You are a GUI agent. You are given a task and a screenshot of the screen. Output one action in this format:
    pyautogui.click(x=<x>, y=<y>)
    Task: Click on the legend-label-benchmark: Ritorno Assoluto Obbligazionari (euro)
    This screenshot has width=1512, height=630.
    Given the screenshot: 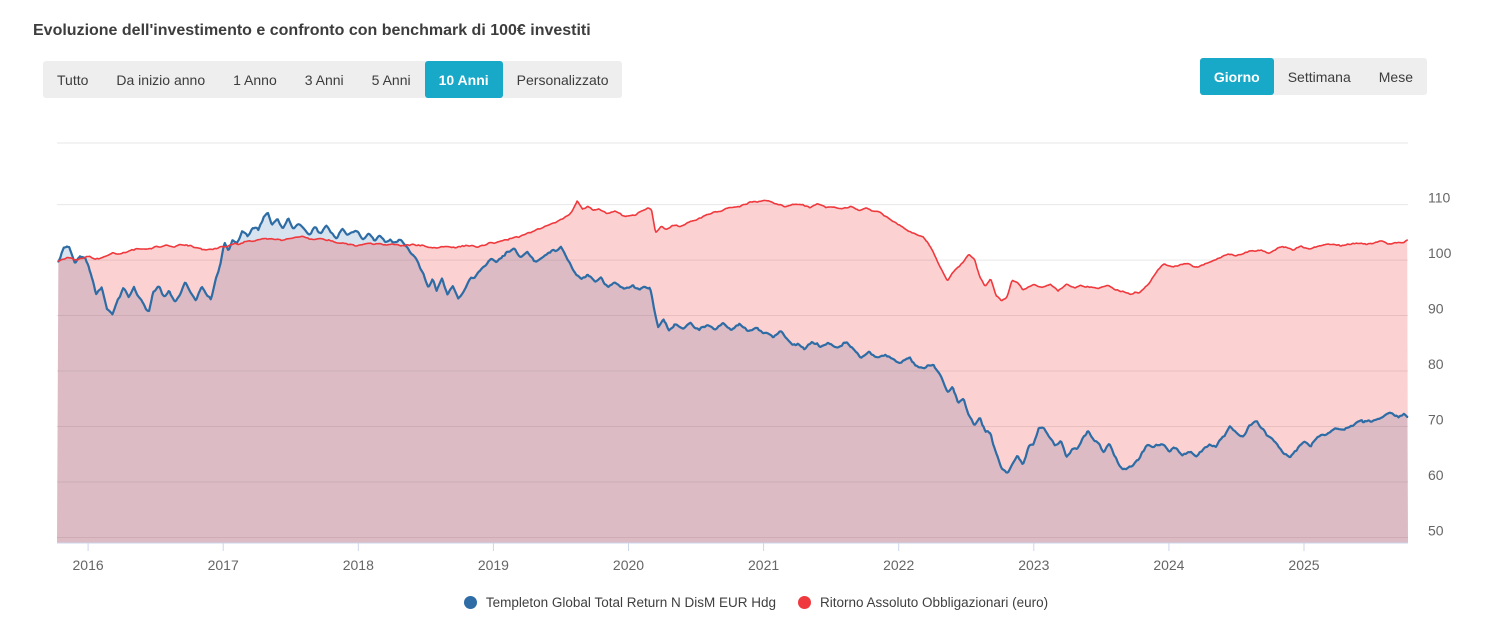 What is the action you would take?
    pyautogui.click(x=934, y=602)
    